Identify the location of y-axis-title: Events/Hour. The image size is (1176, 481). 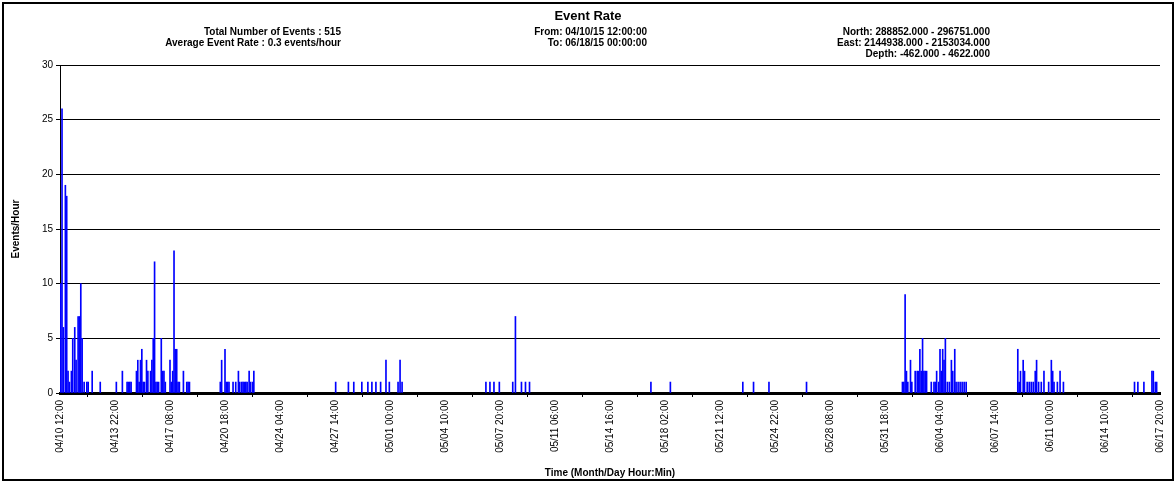
(15, 229).